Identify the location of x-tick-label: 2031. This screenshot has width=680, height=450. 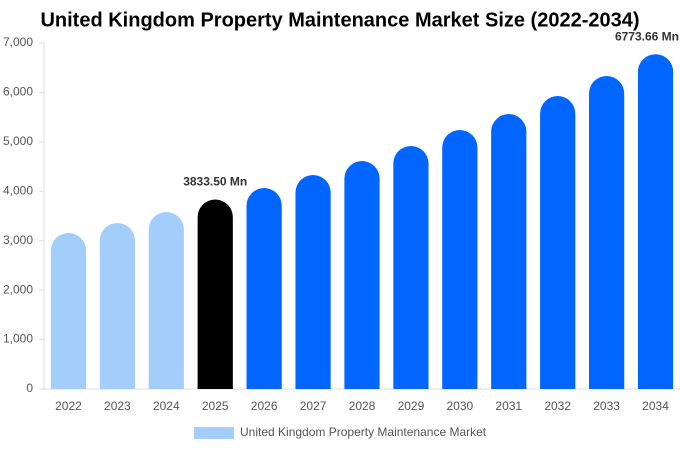
(508, 406).